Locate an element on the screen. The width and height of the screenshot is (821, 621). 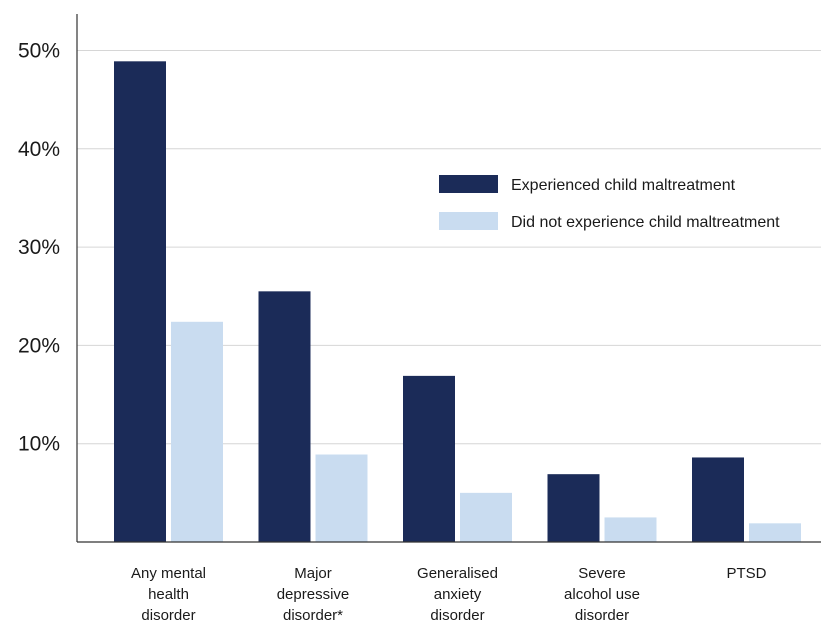
x-tick-label: anxiety is located at coordinates (458, 594).